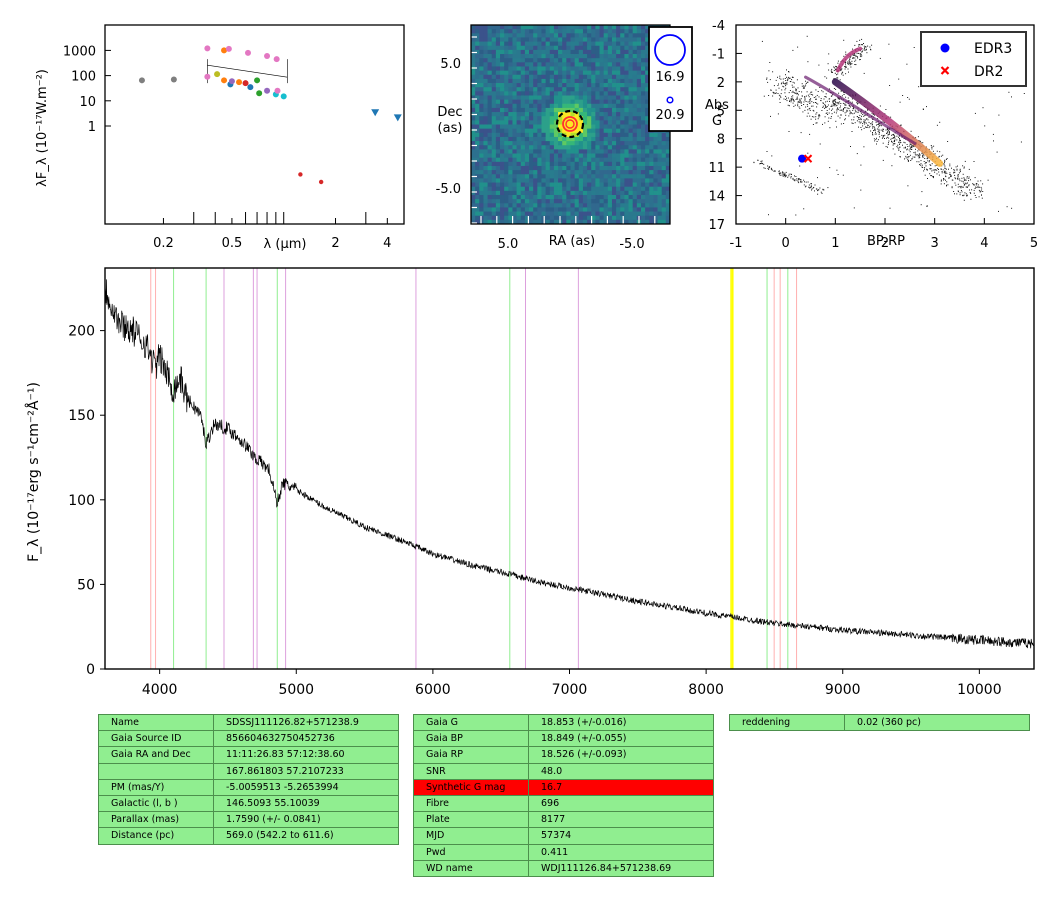 The height and width of the screenshot is (902, 1060). Describe the element at coordinates (81, 332) in the screenshot. I see `spectrum-y-tick-label: 200` at that location.